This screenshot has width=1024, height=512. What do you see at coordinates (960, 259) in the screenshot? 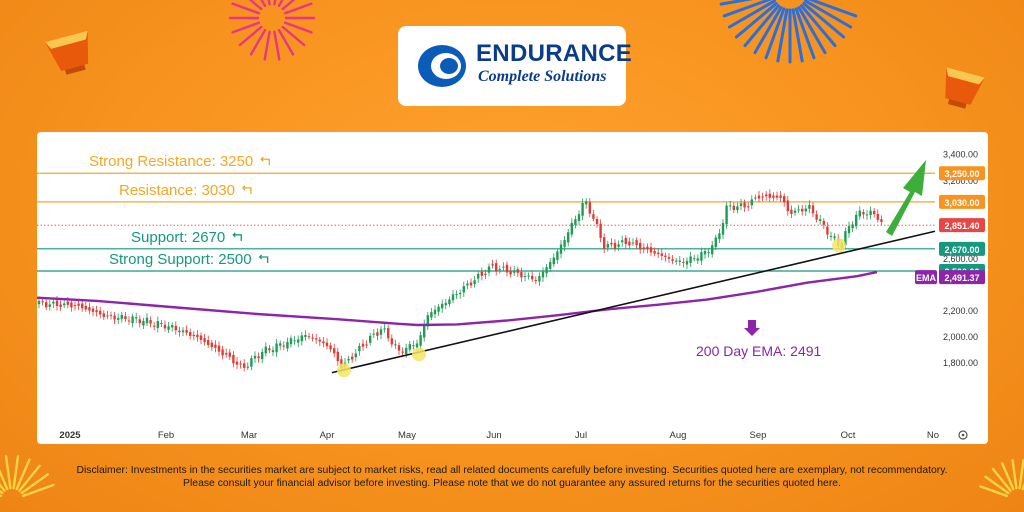
I see `y-tick-label: 2,600.00` at bounding box center [960, 259].